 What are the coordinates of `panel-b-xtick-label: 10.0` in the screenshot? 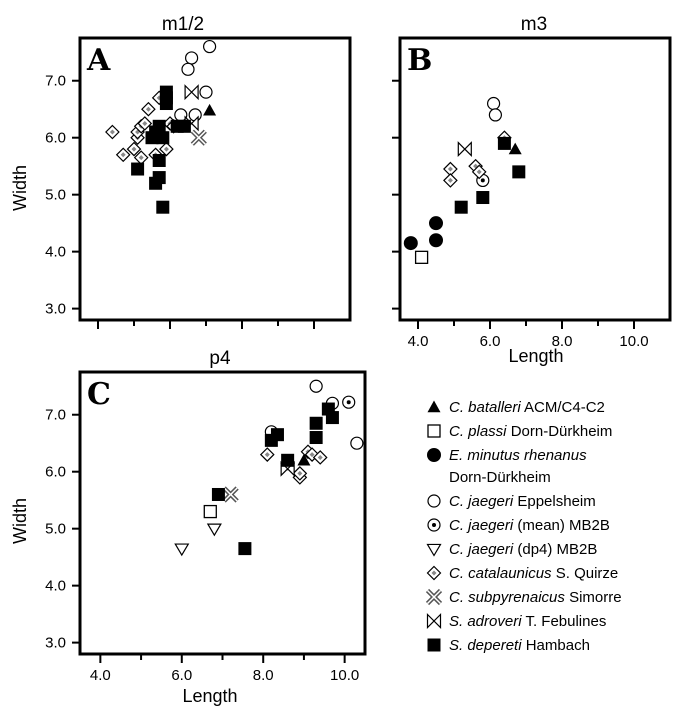 It's located at (633, 341).